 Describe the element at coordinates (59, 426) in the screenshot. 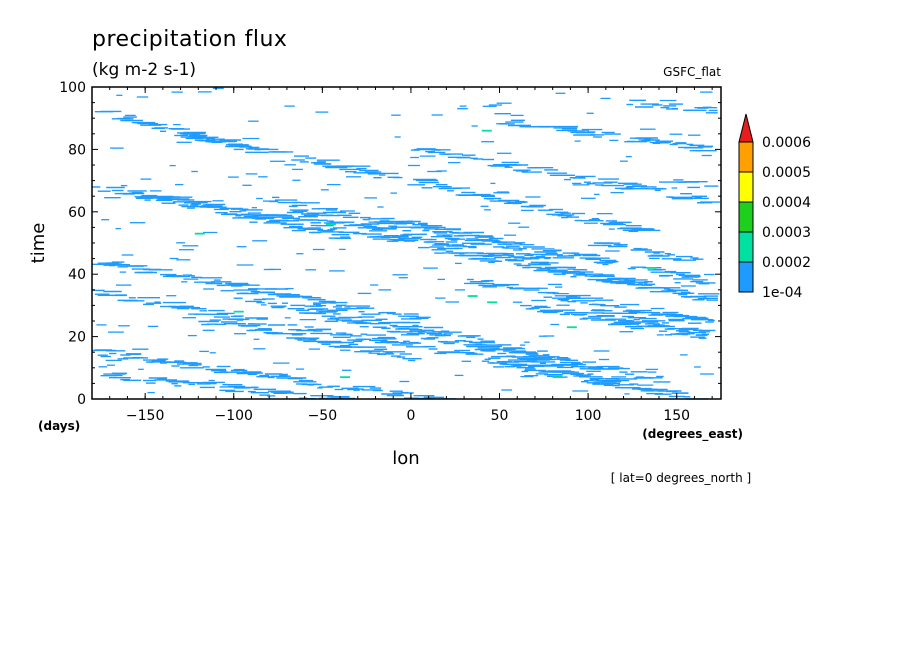

I see `y-units-label: (days)` at that location.